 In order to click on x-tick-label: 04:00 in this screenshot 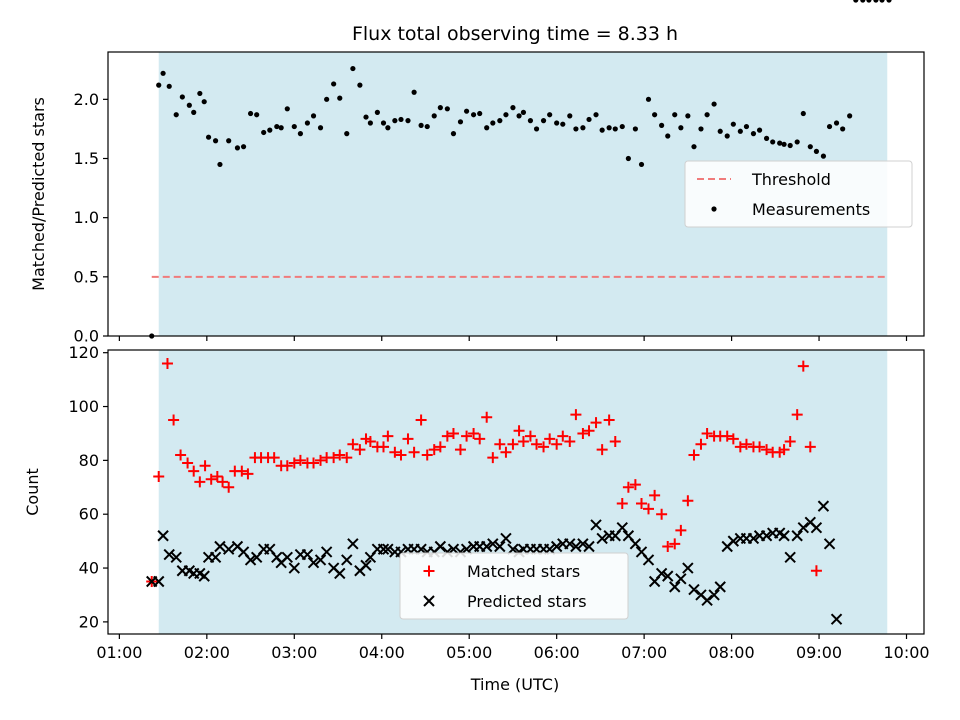, I will do `click(382, 652)`.